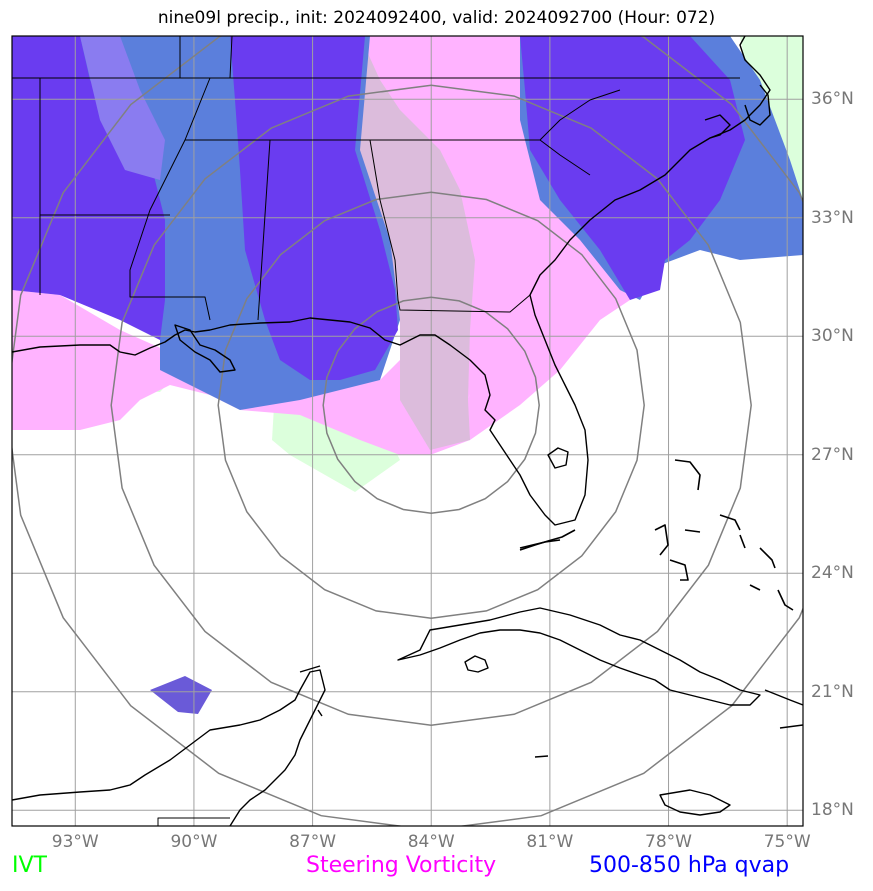  What do you see at coordinates (832, 217) in the screenshot?
I see `lat-tick-label: 33°N` at bounding box center [832, 217].